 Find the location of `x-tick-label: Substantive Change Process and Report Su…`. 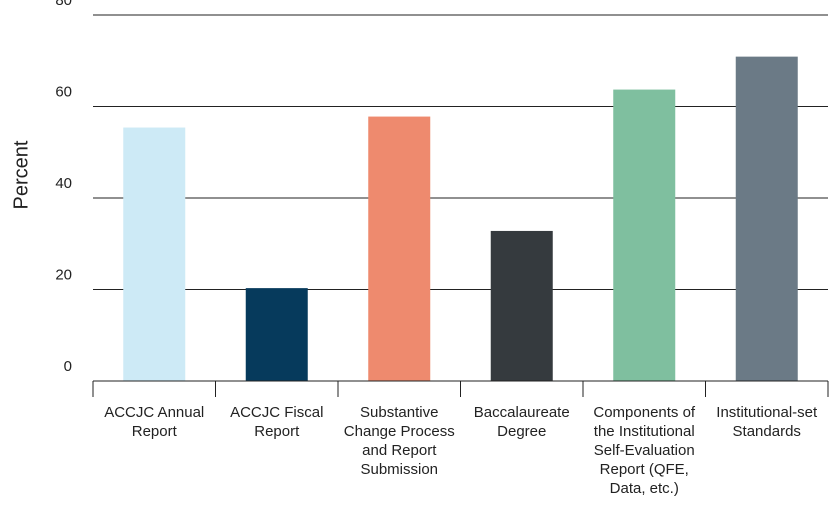

x-tick-label: Substantive Change Process and Report Su… is located at coordinates (399, 441).